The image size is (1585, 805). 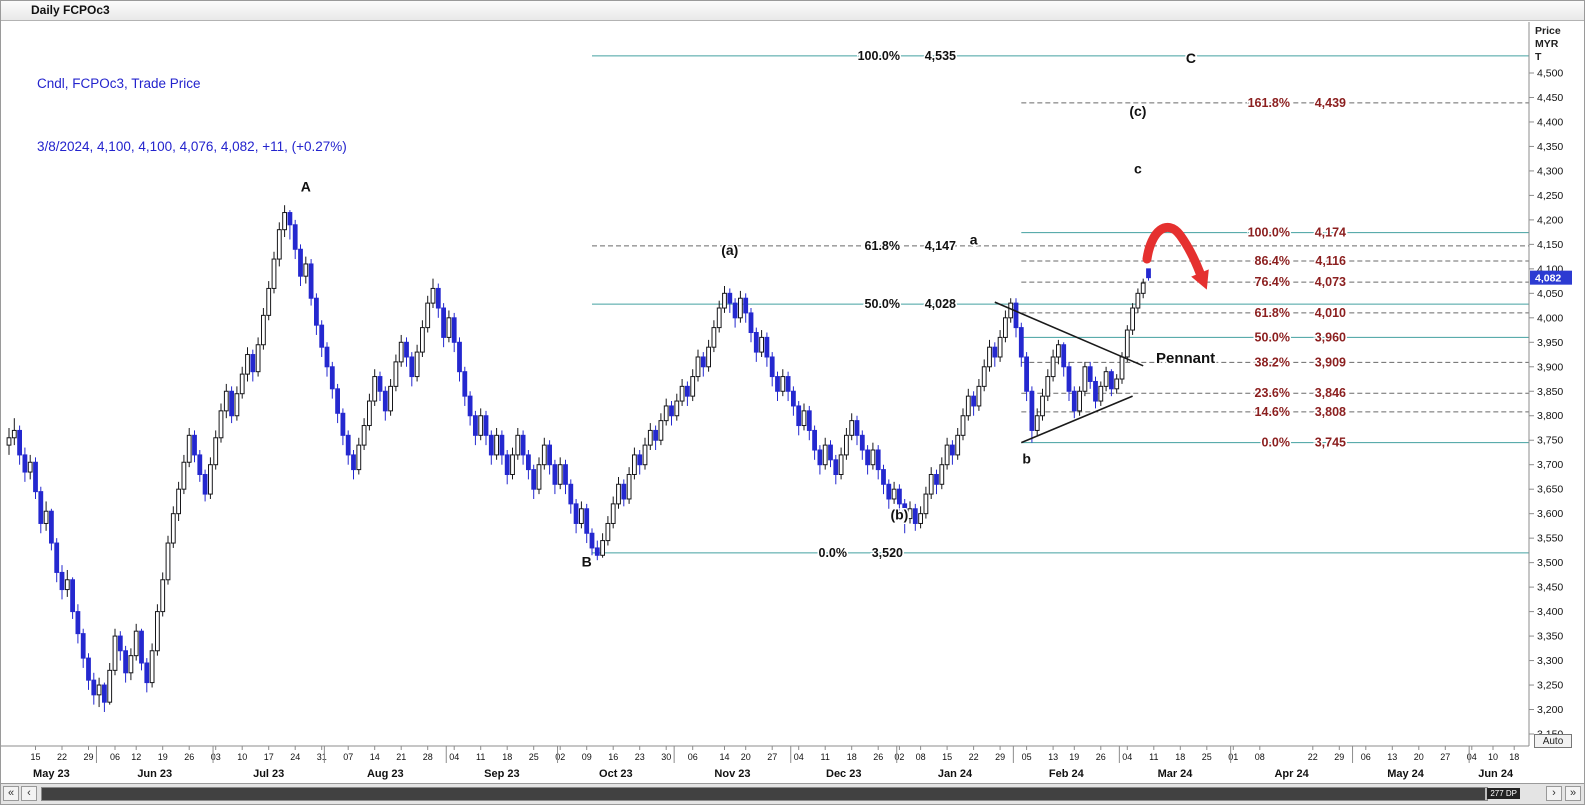 What do you see at coordinates (974, 239) in the screenshot?
I see `wave-label-a: a` at bounding box center [974, 239].